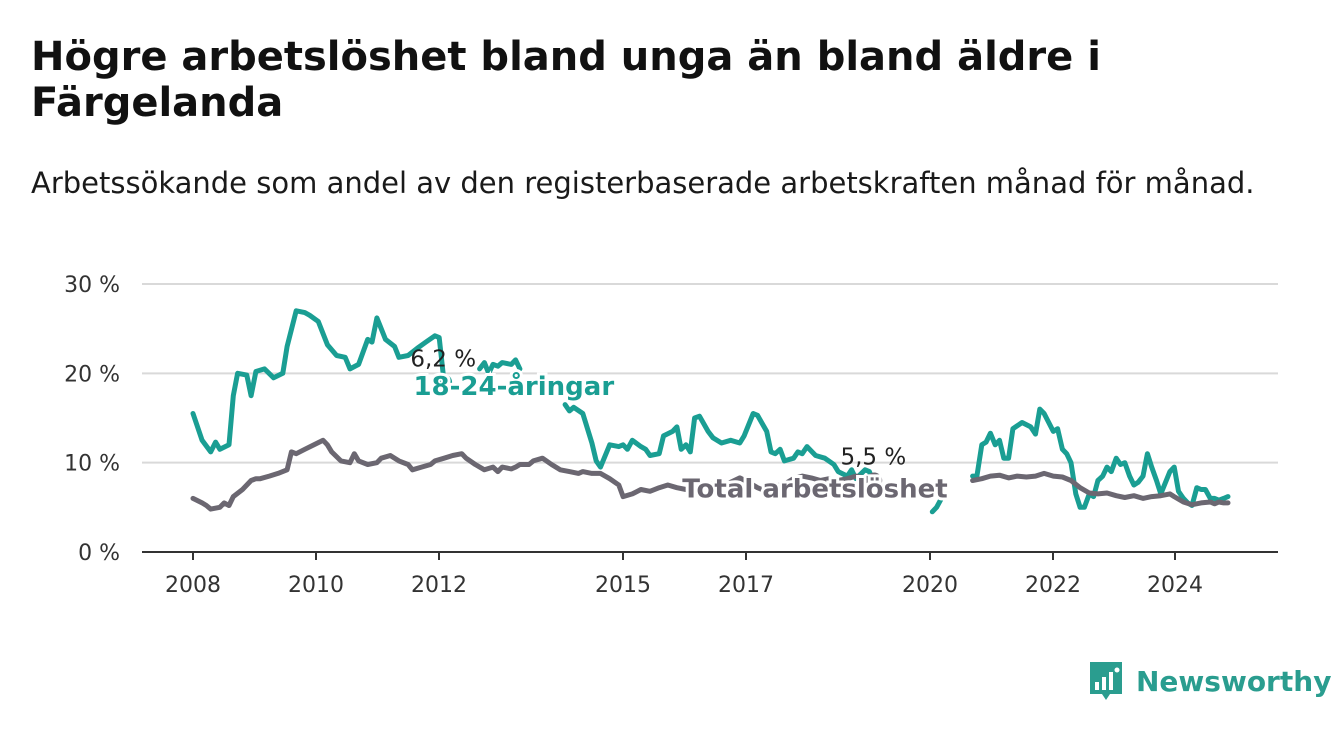 Image resolution: width=1340 pixels, height=734 pixels. I want to click on y-tick-label: 20 %, so click(92, 374).